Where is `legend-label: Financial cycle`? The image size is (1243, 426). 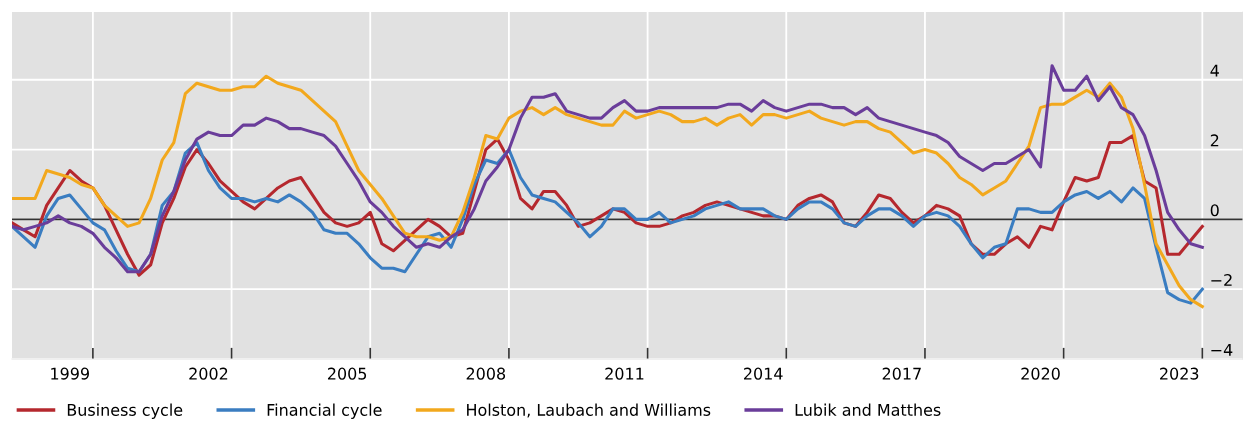
legend-label: Financial cycle is located at coordinates (324, 411).